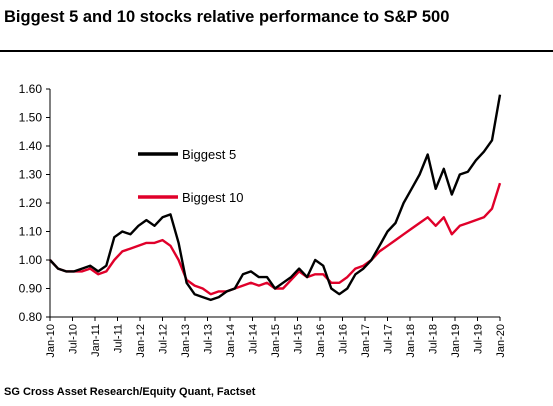 The height and width of the screenshot is (406, 553). Describe the element at coordinates (434, 339) in the screenshot. I see `x-tick-label: Jul-18` at that location.